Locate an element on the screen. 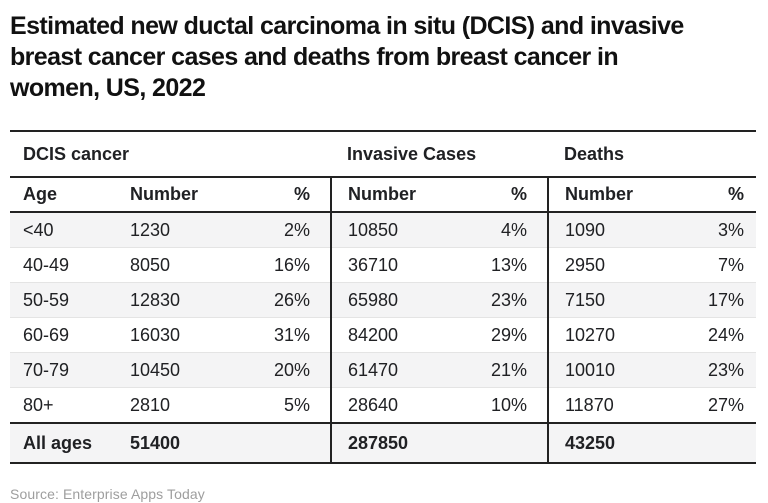 This screenshot has height=503, width=768. deaths-percent-total-cell is located at coordinates (717, 443).